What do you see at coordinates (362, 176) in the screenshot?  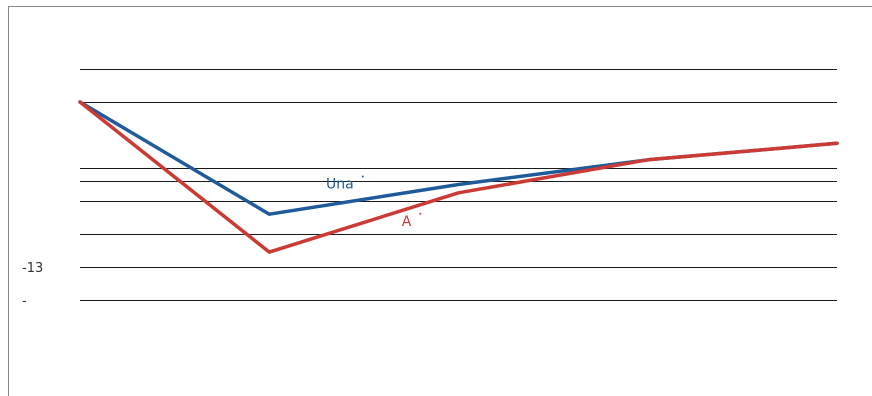 I see `series-label-dot-una` at bounding box center [362, 176].